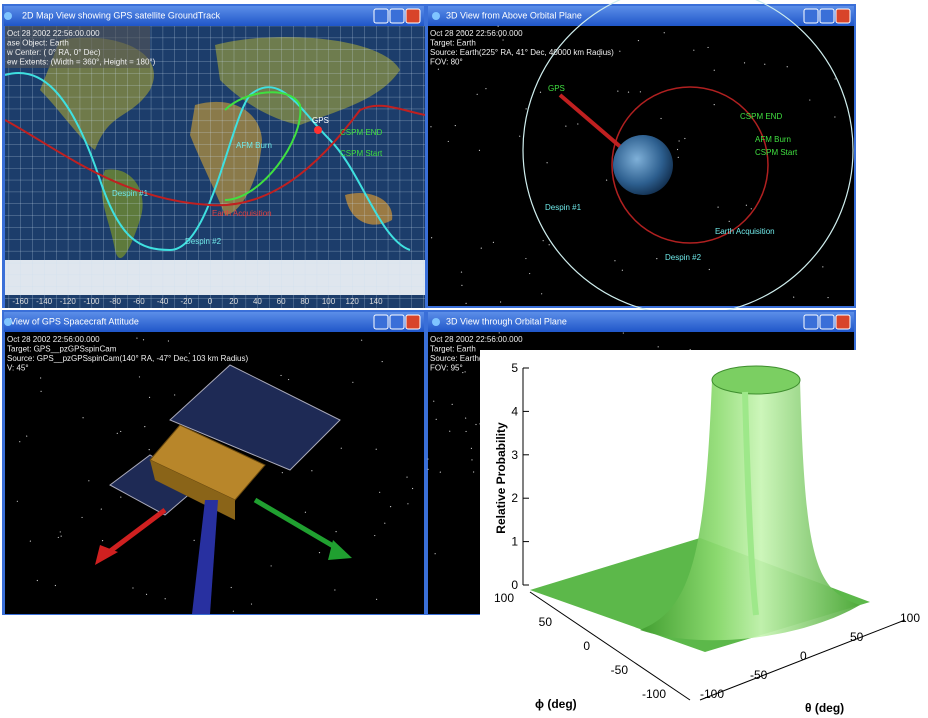 The width and height of the screenshot is (928, 718). What do you see at coordinates (53, 33) in the screenshot?
I see `info-line: Oct 28 2002 22:56:00.000` at bounding box center [53, 33].